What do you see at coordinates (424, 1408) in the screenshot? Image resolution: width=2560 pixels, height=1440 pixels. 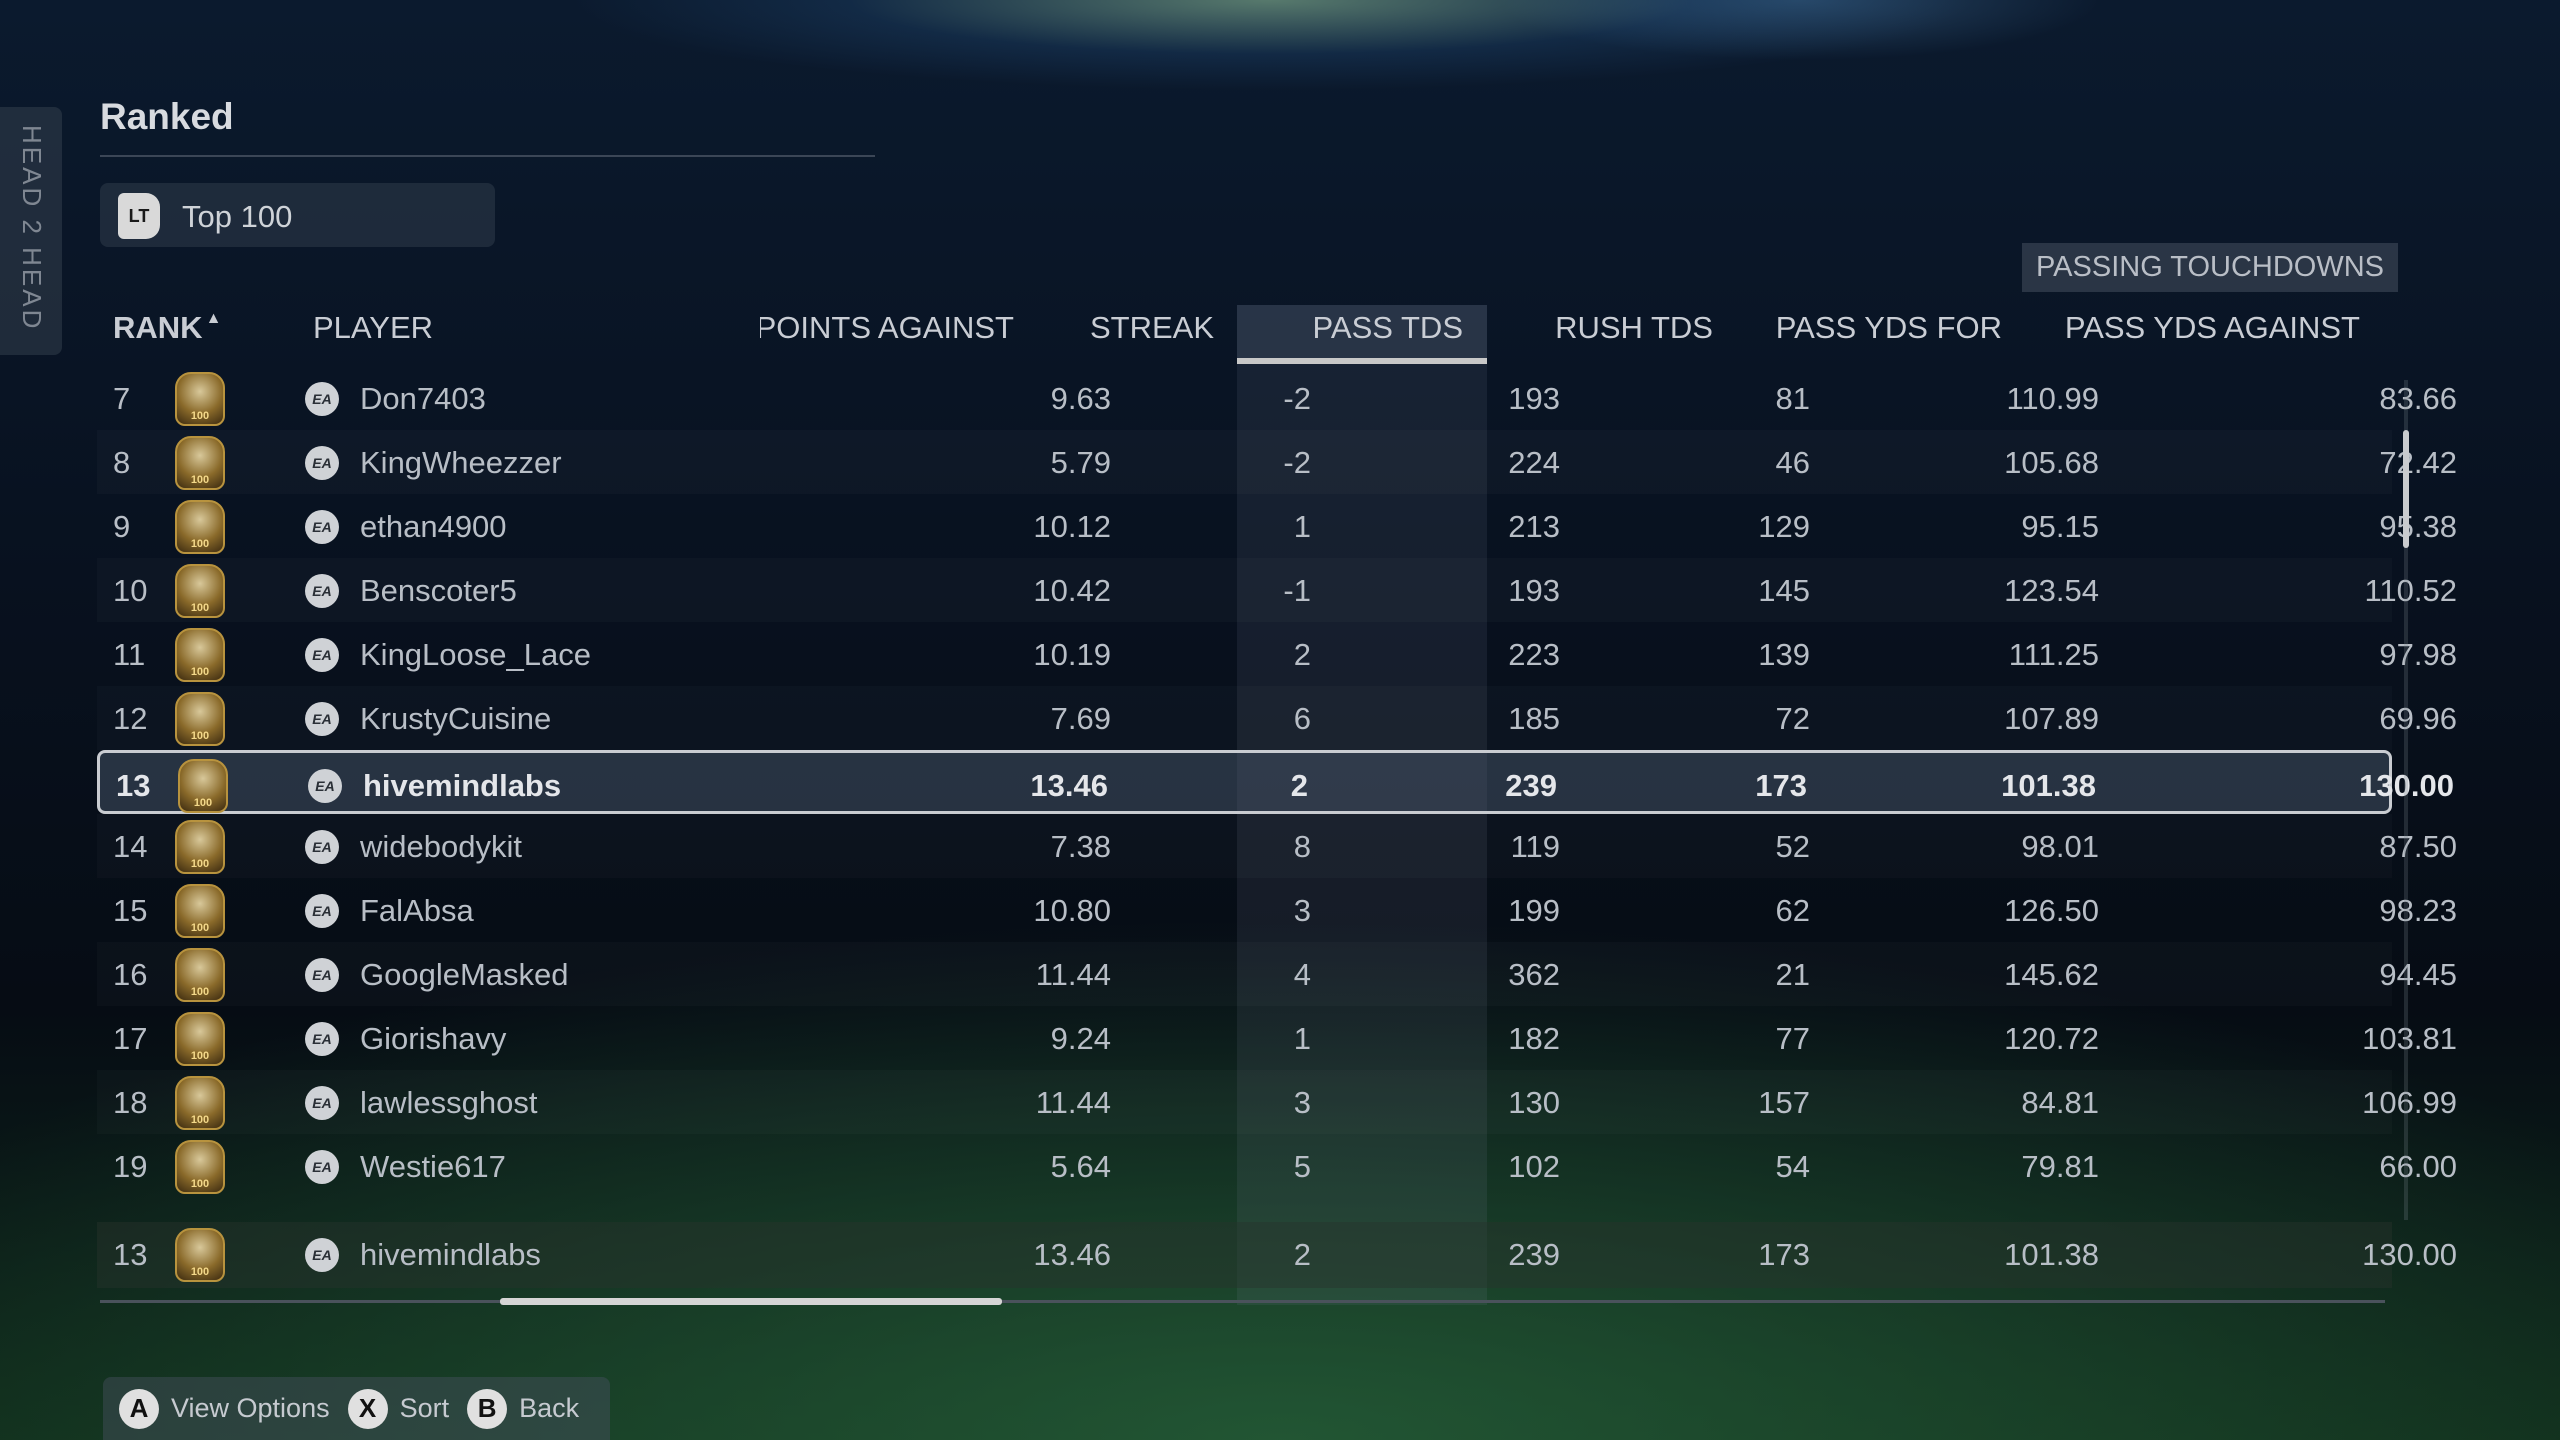 I see `sort-label: Sort` at bounding box center [424, 1408].